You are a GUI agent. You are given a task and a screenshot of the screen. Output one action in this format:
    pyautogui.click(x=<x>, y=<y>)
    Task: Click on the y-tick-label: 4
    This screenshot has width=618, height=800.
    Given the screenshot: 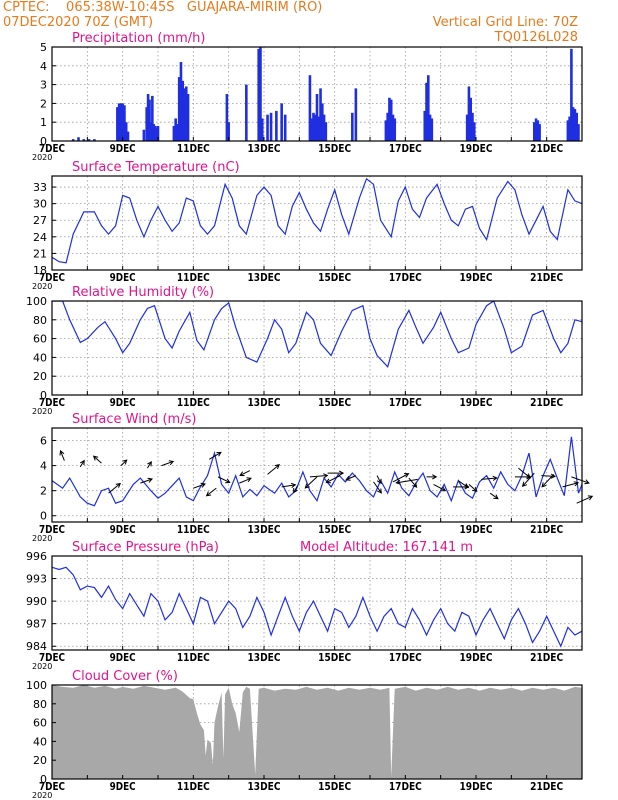 What is the action you would take?
    pyautogui.click(x=43, y=466)
    